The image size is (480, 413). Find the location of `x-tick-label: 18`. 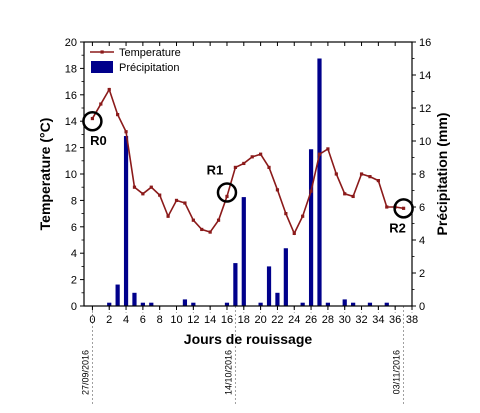

x-tick-label: 18 is located at coordinates (244, 320).